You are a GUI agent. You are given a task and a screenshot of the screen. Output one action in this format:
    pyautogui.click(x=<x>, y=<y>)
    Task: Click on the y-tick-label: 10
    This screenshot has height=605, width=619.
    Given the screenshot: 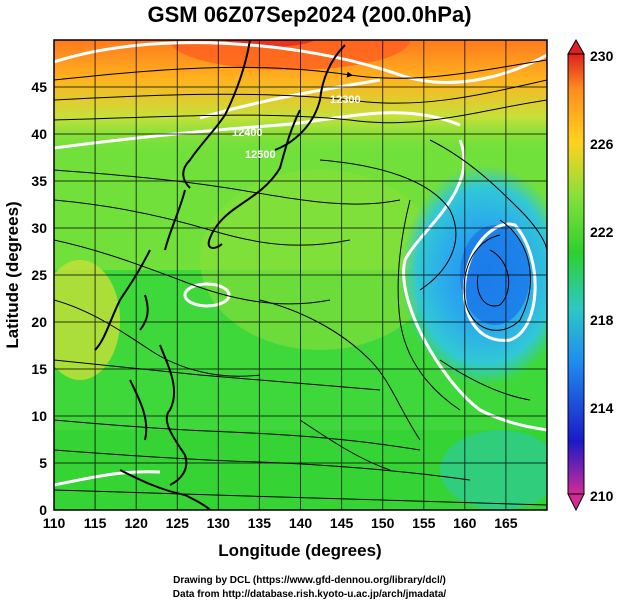 What is the action you would take?
    pyautogui.click(x=39, y=416)
    